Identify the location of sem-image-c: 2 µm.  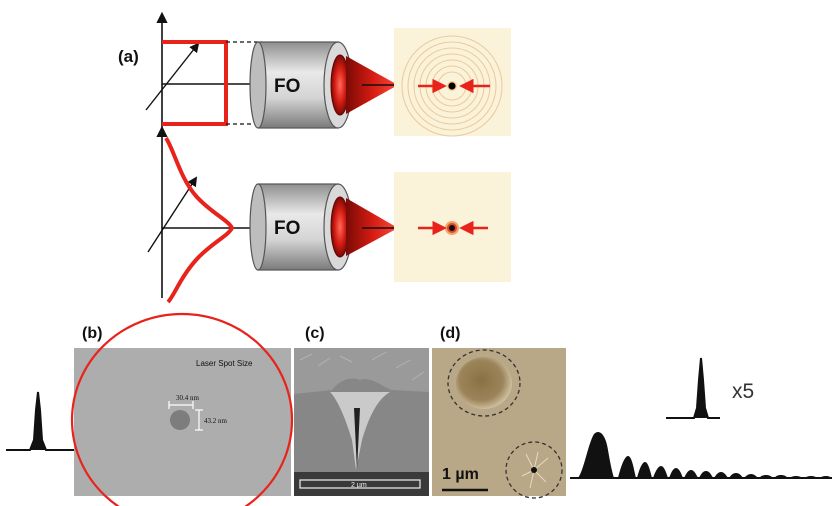
(361, 422).